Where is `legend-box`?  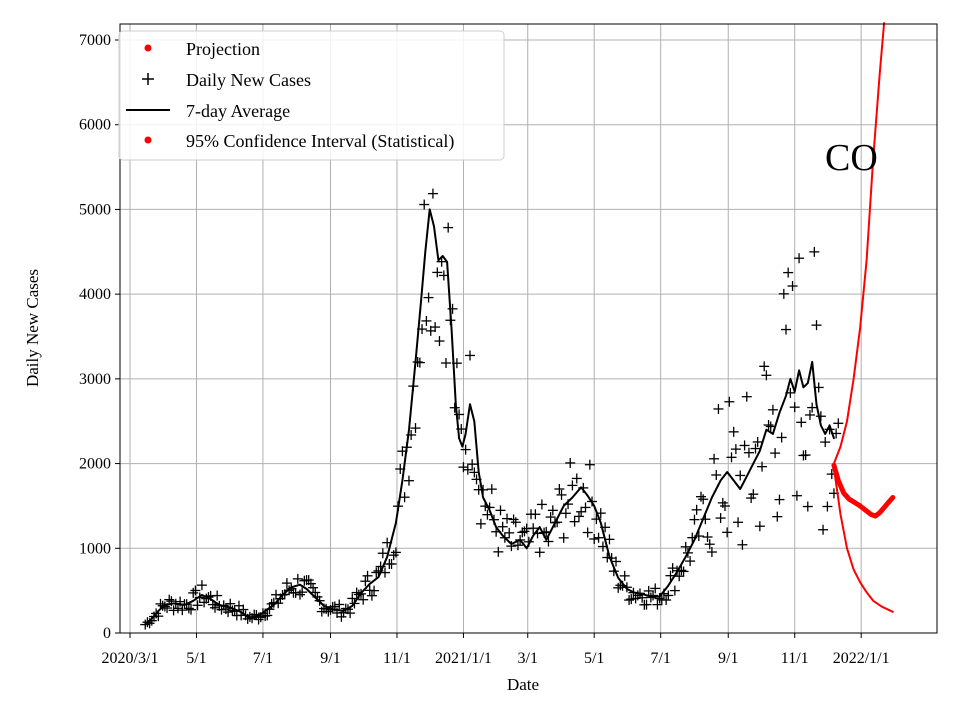
legend-box is located at coordinates (311, 95).